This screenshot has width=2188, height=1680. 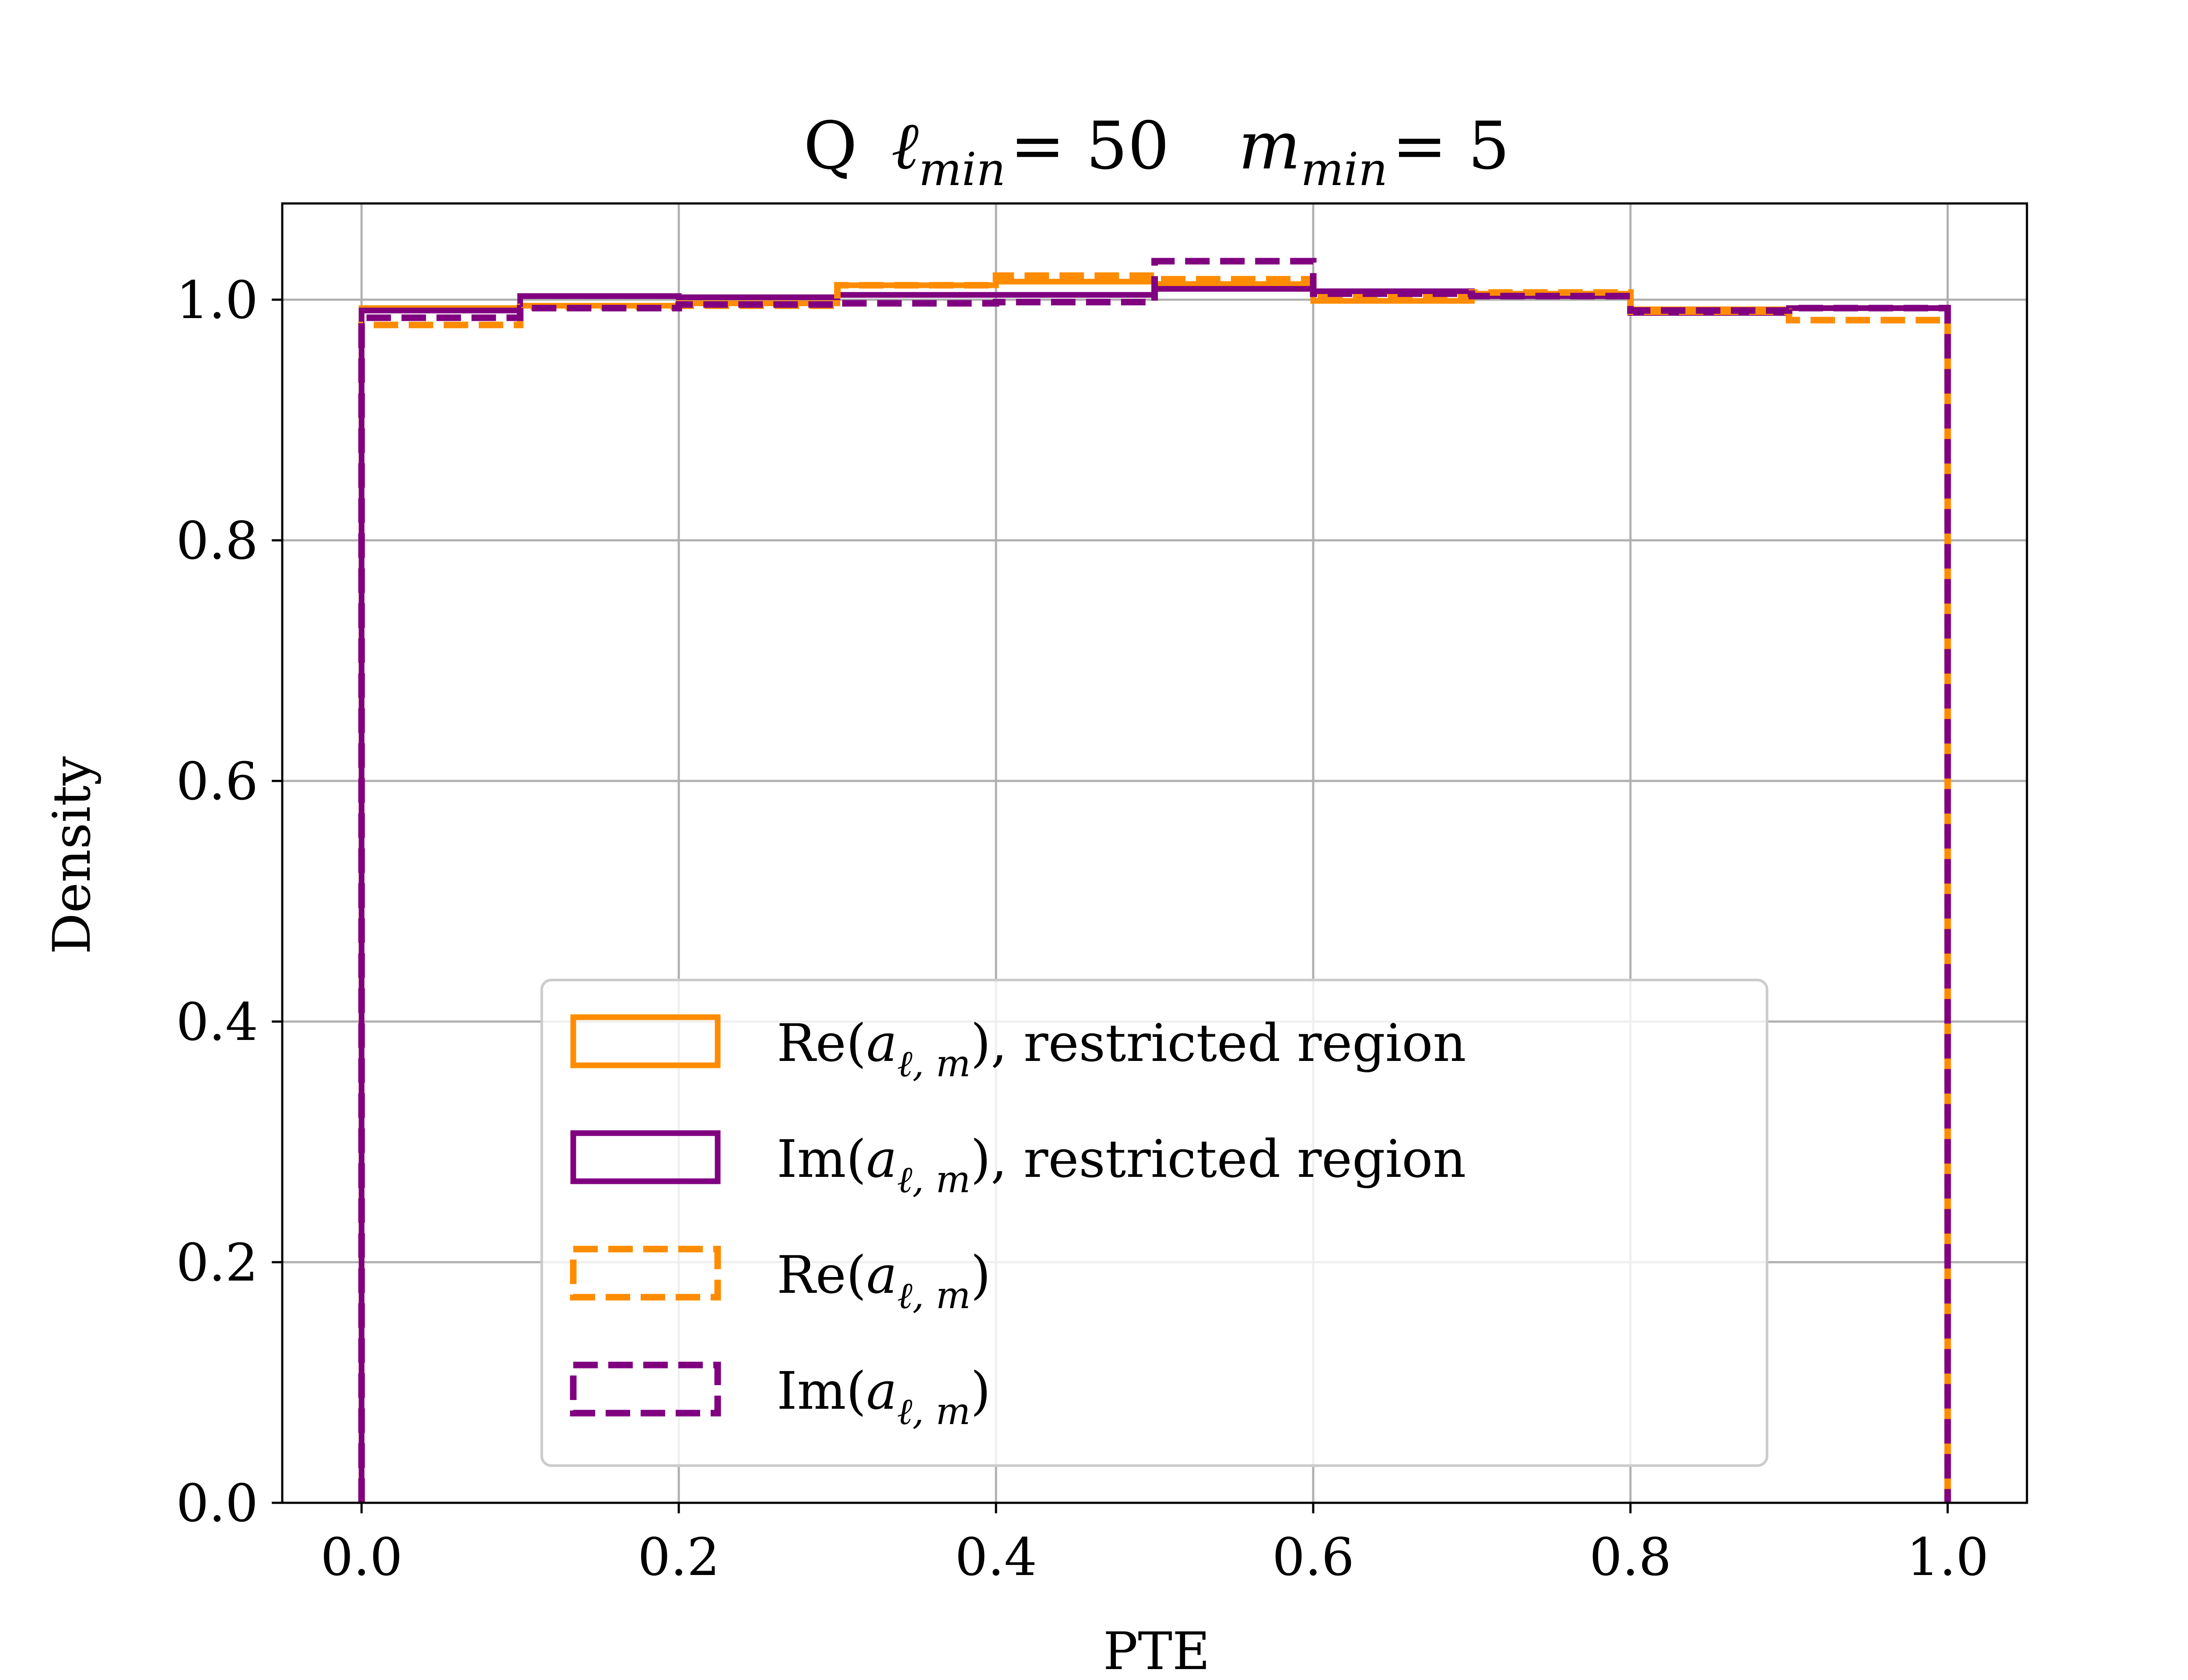 I want to click on y-tick-label: 1.0, so click(x=217, y=300).